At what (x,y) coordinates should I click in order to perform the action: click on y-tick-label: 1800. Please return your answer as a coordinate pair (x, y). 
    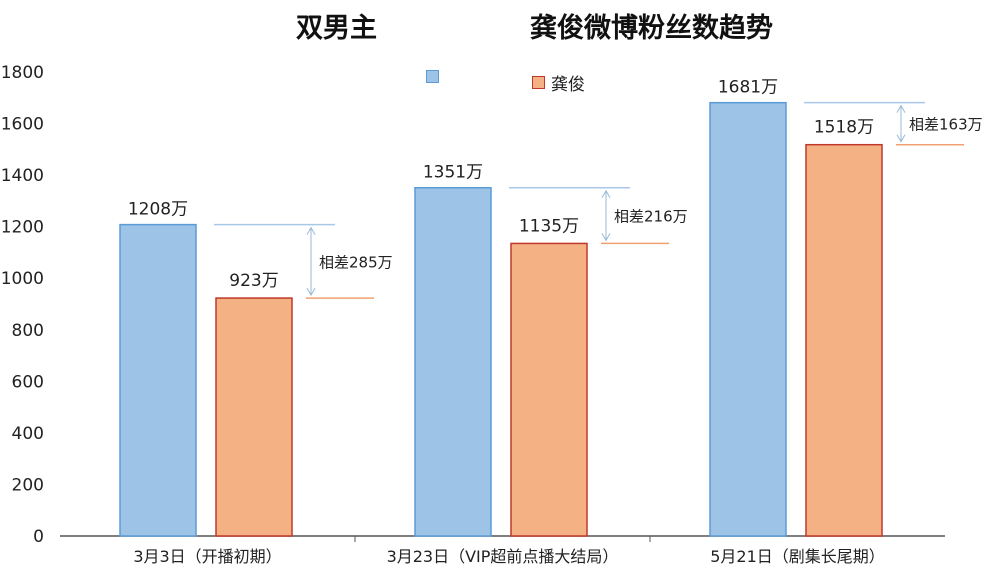
    Looking at the image, I should click on (22, 73).